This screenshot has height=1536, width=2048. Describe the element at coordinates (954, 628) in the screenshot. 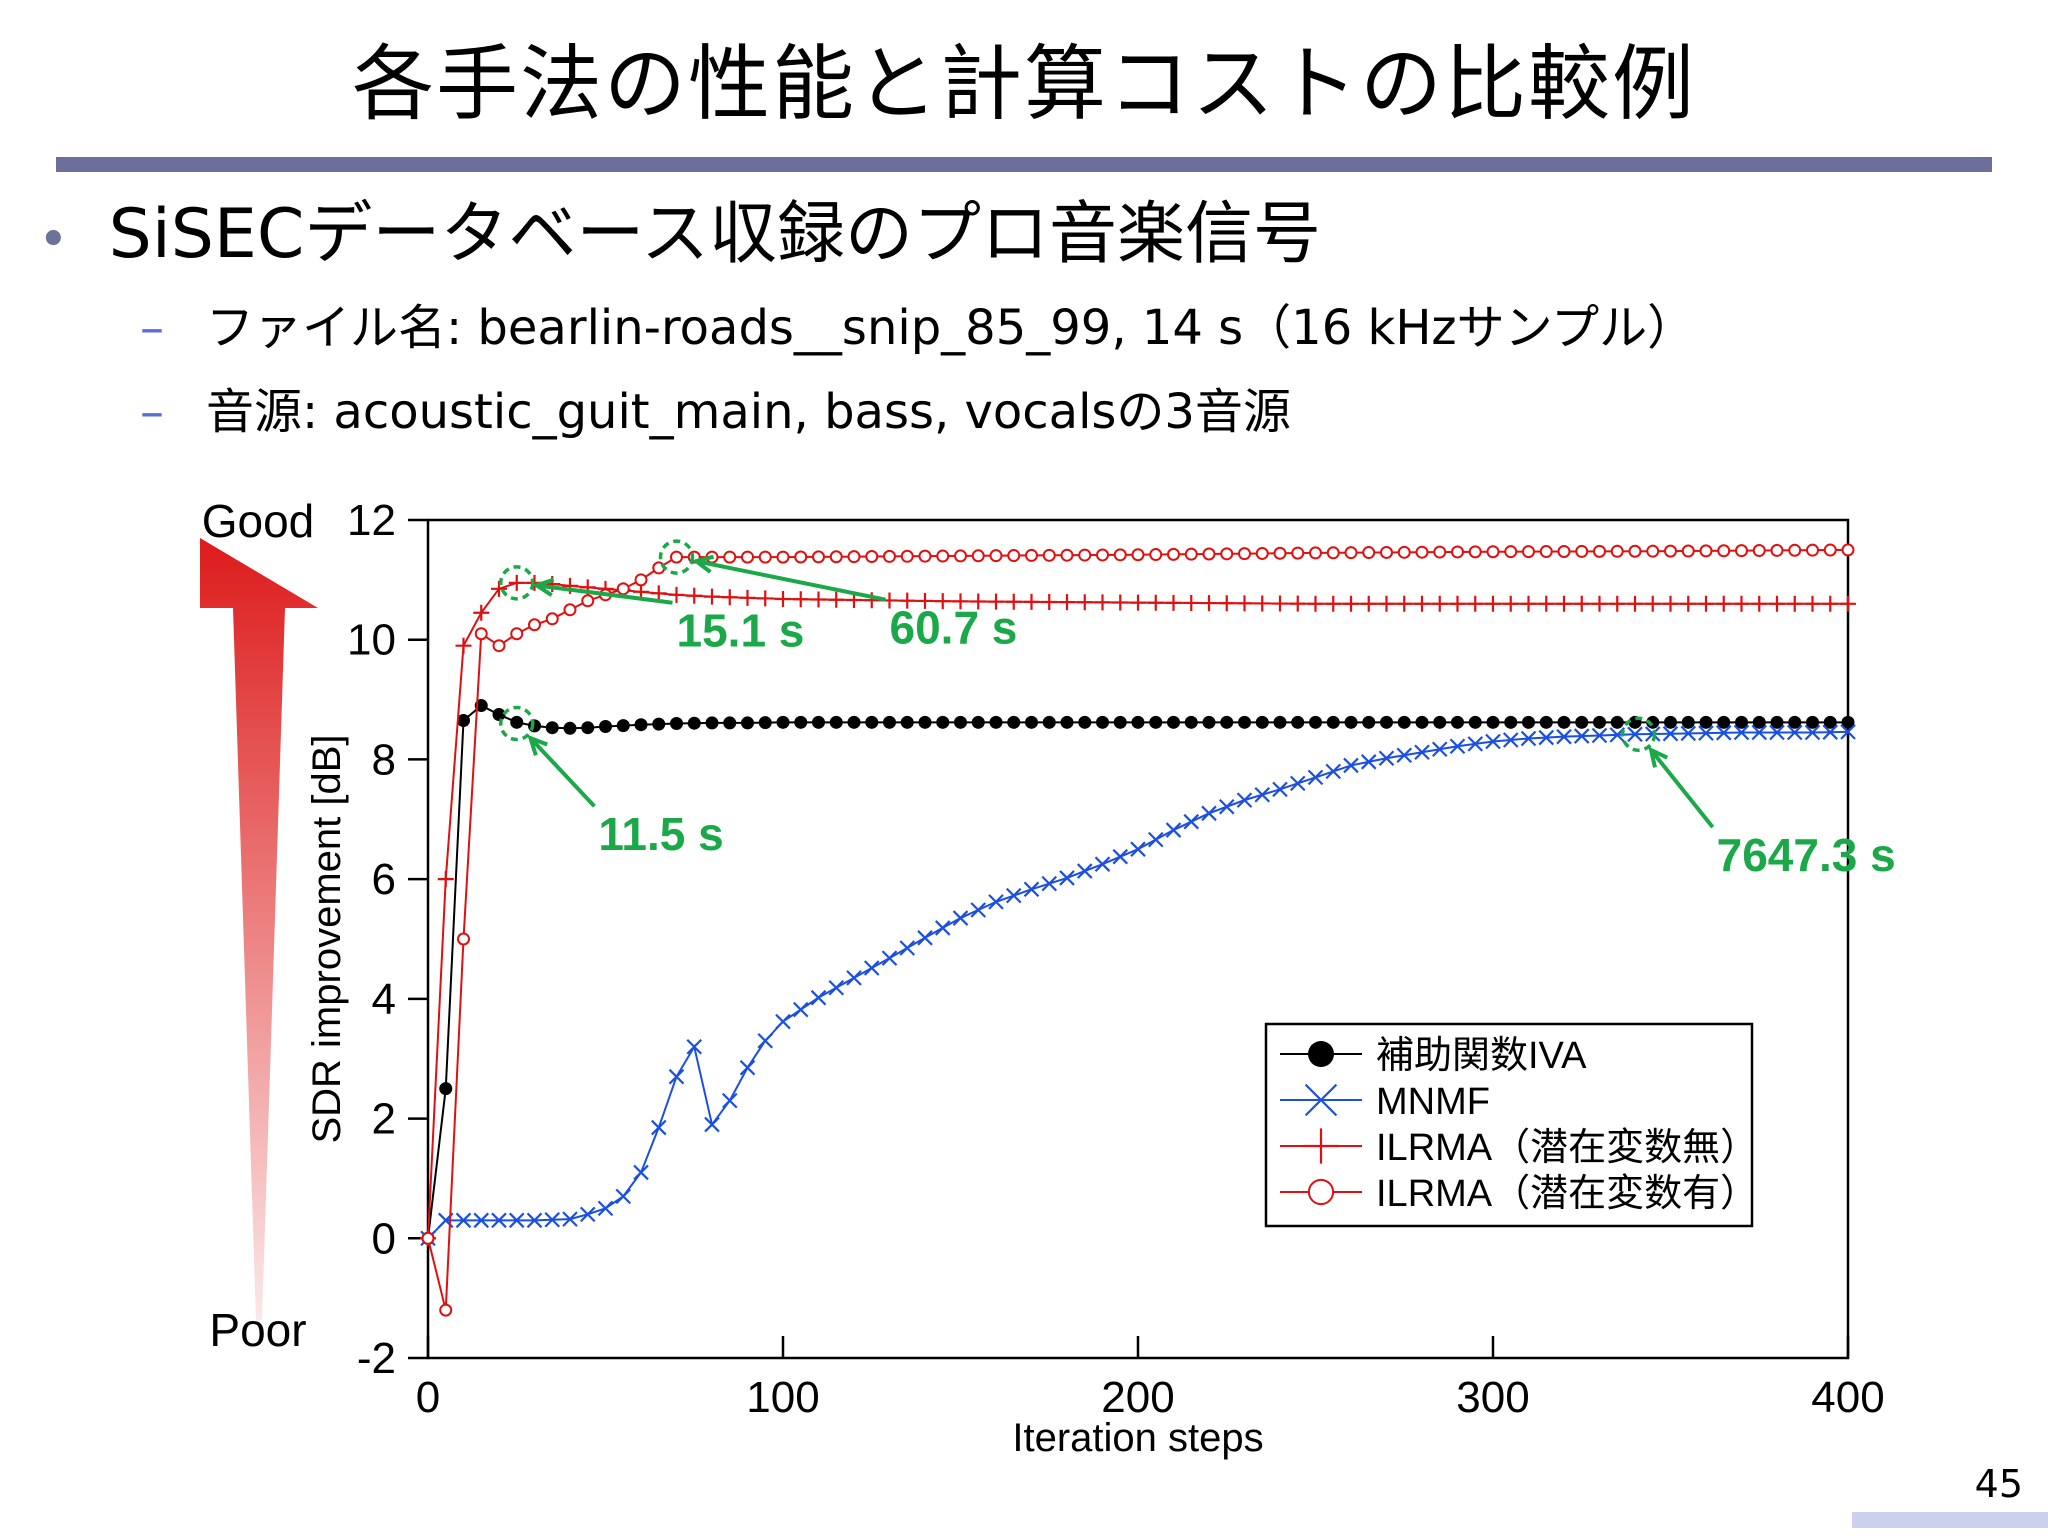

I see `annotation-label: 60.7 s` at that location.